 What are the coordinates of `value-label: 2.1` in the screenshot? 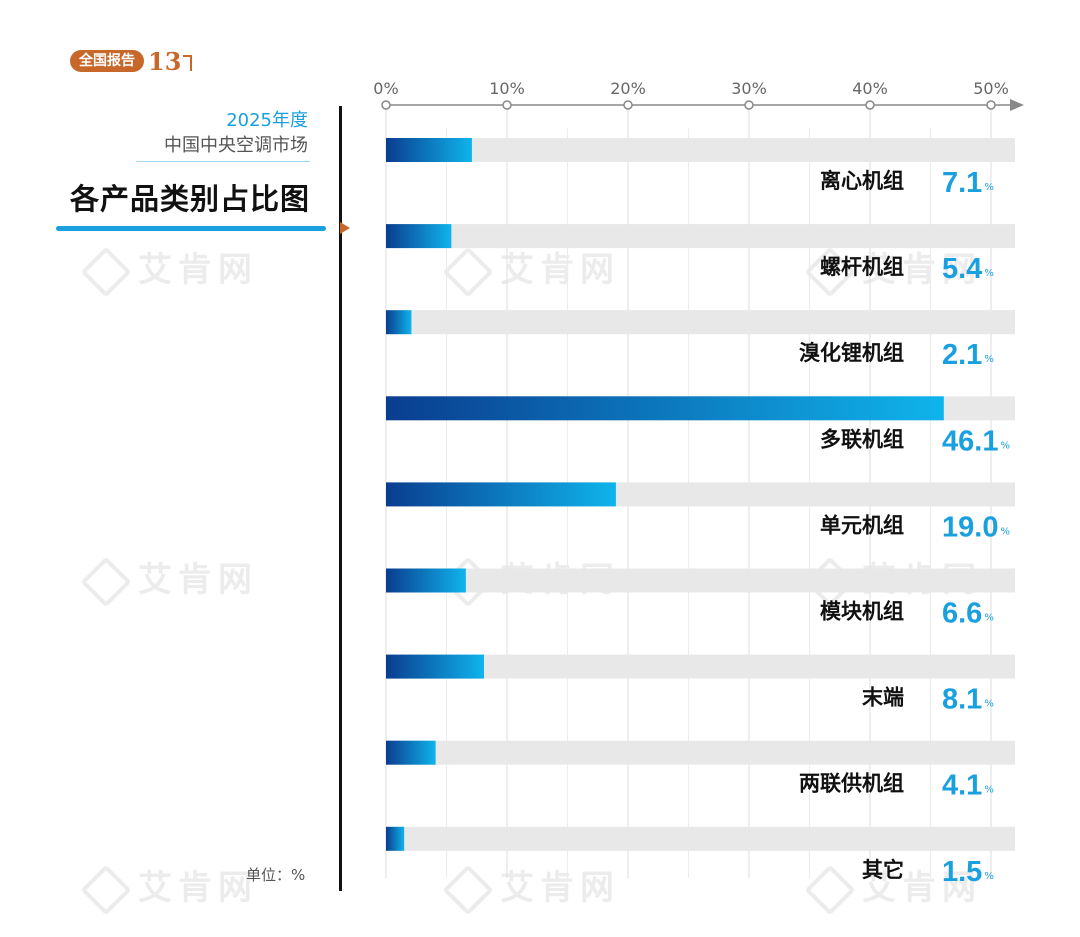 It's located at (962, 355).